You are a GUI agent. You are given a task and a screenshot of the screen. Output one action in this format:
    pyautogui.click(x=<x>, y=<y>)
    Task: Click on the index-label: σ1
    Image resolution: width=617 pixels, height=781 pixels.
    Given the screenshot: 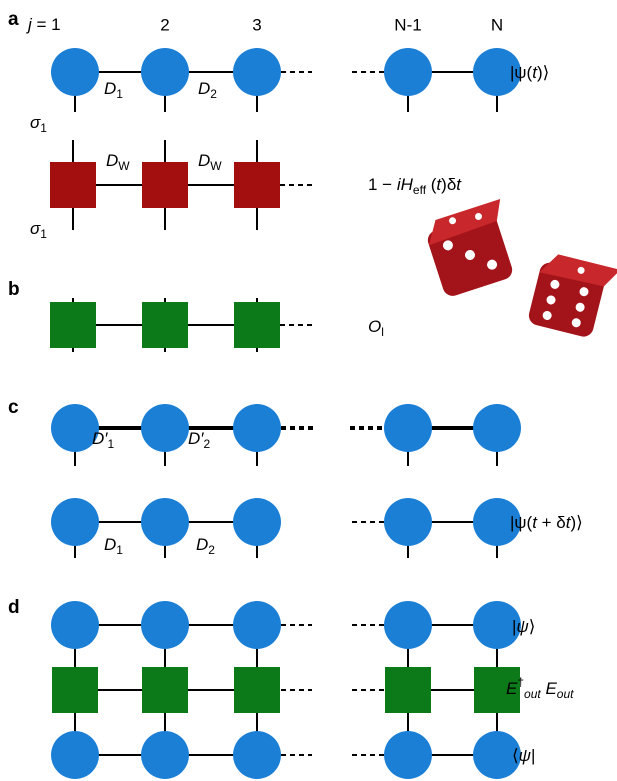 What is the action you would take?
    pyautogui.click(x=38, y=230)
    